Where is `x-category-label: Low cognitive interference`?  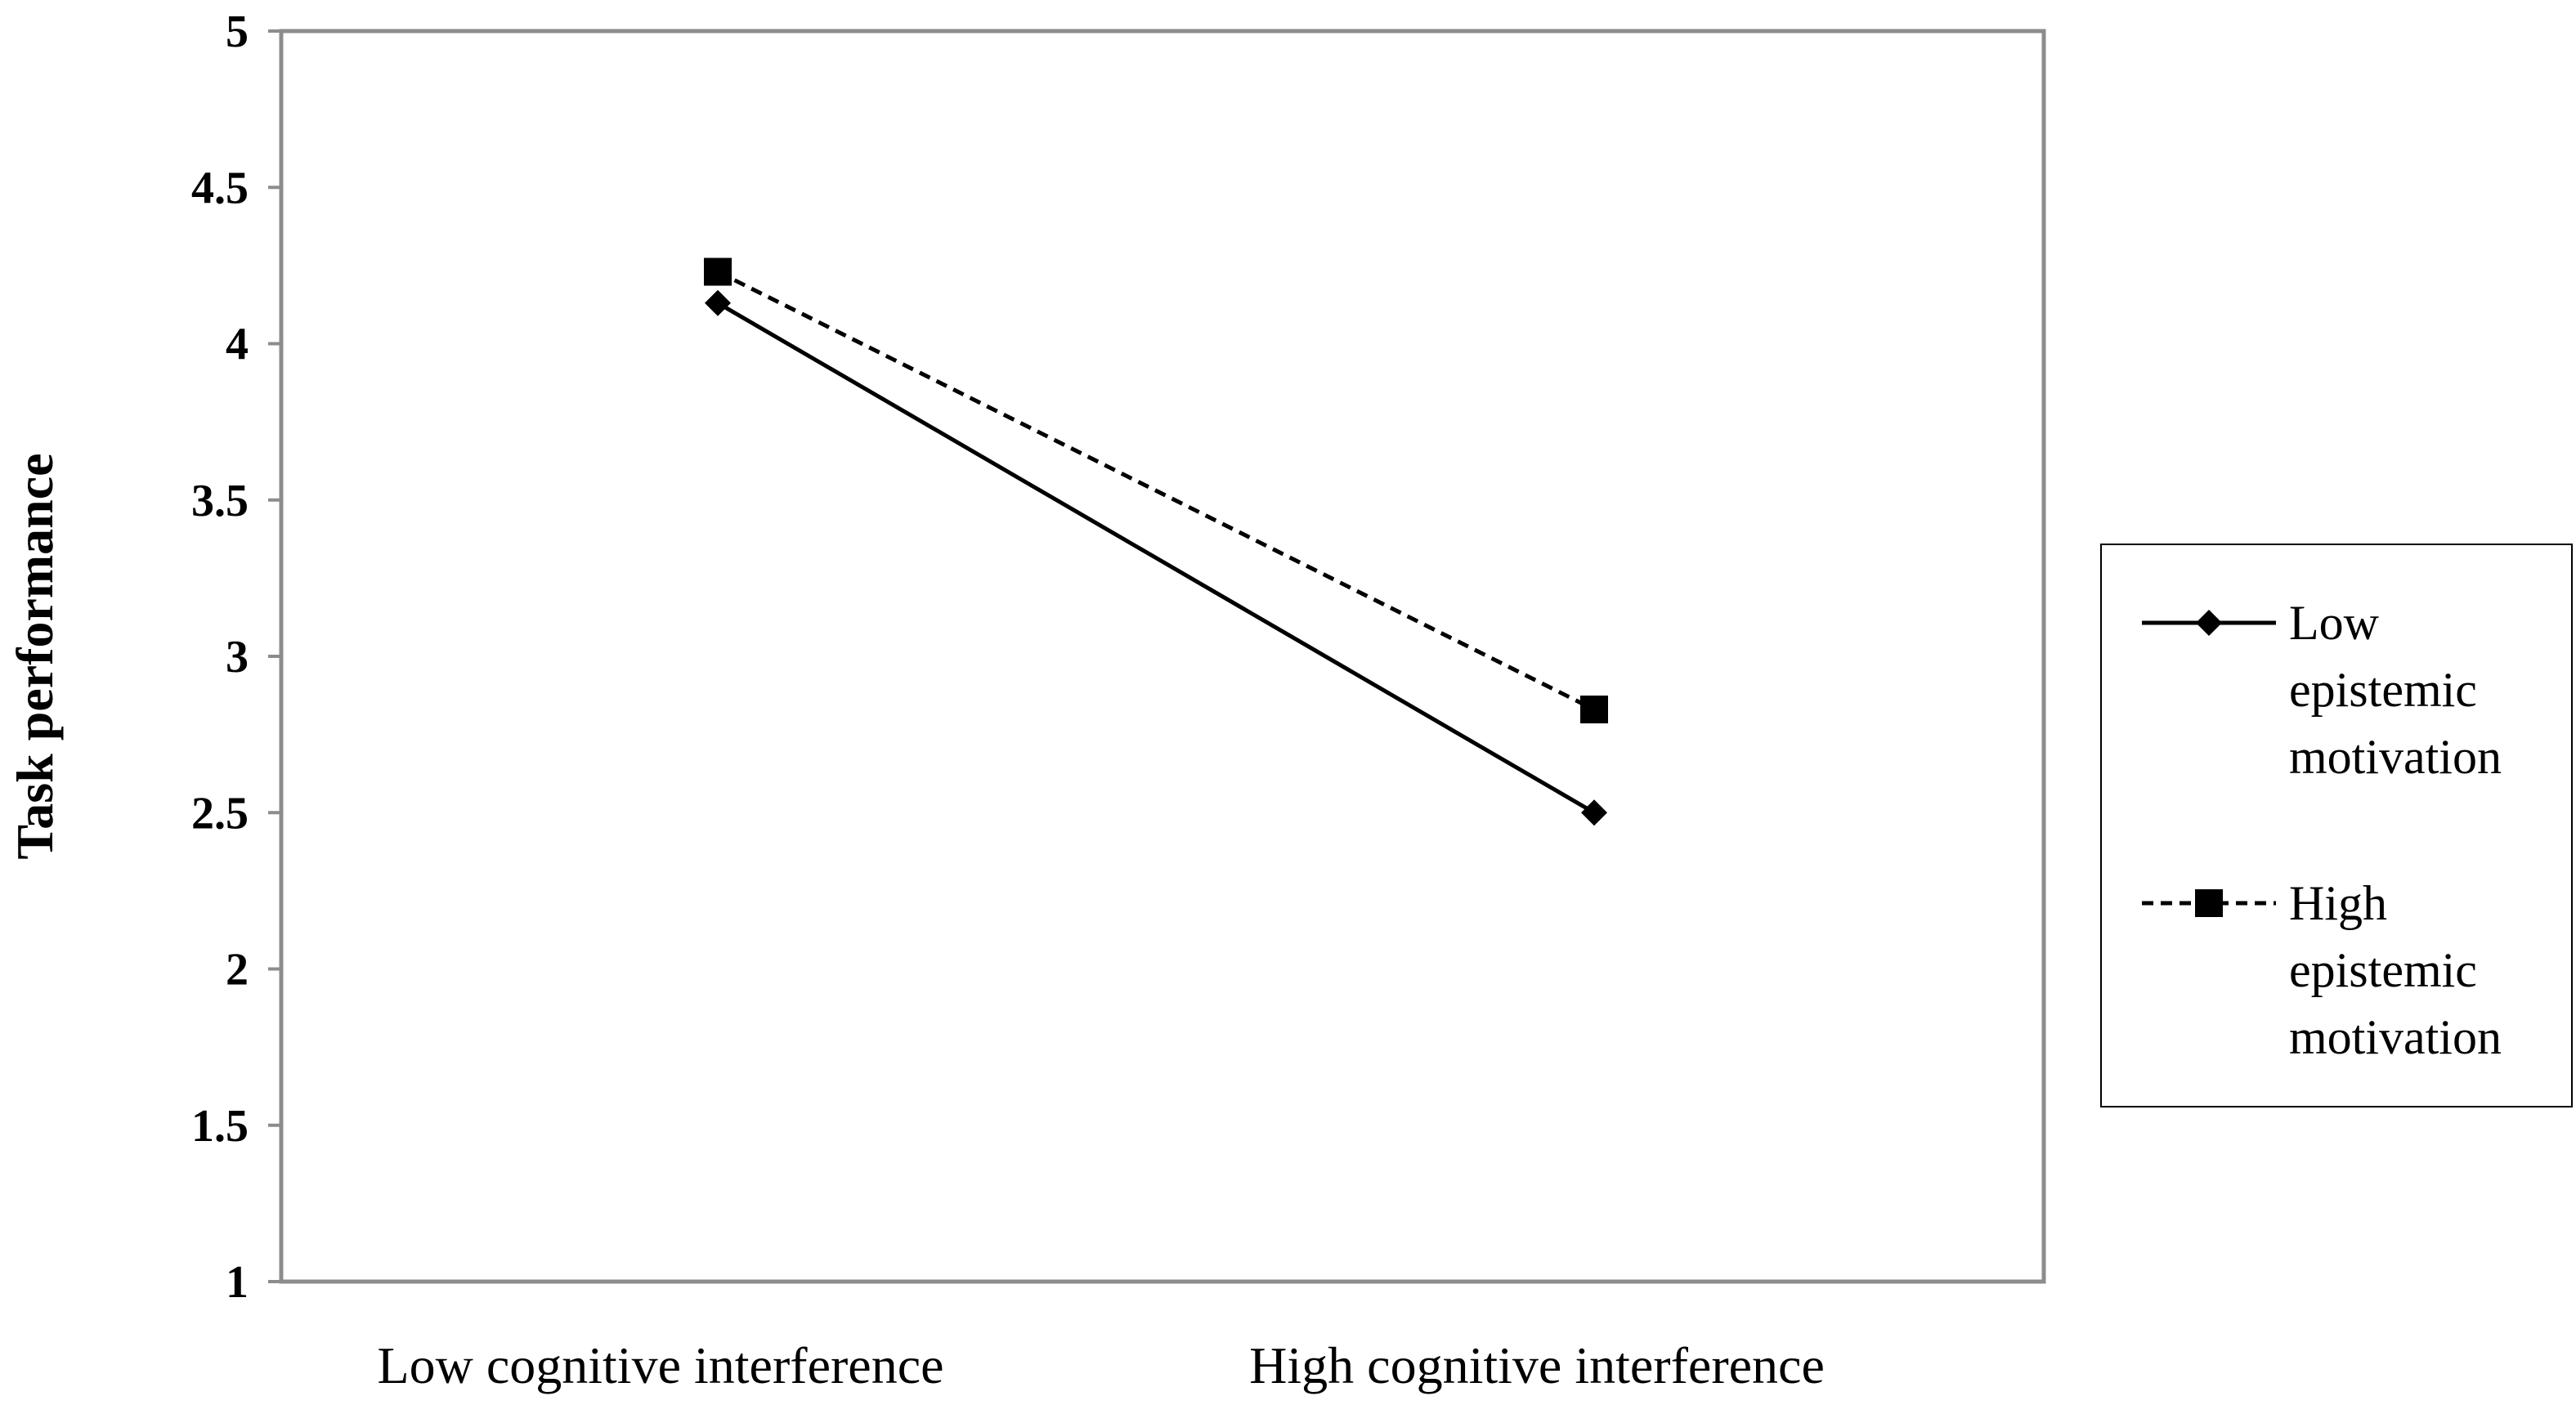 x-category-label: Low cognitive interference is located at coordinates (661, 1365).